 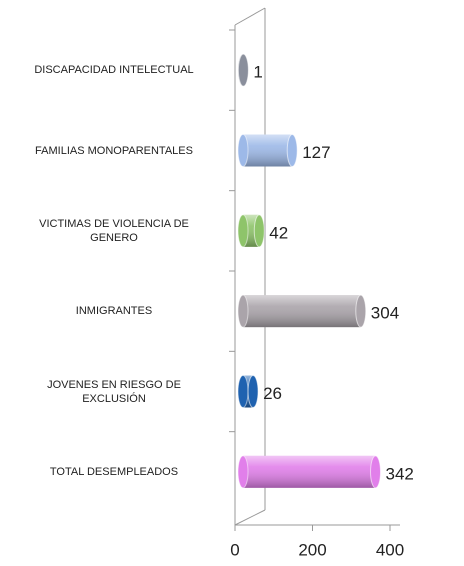 I want to click on x-tick-label: 400, so click(x=390, y=549).